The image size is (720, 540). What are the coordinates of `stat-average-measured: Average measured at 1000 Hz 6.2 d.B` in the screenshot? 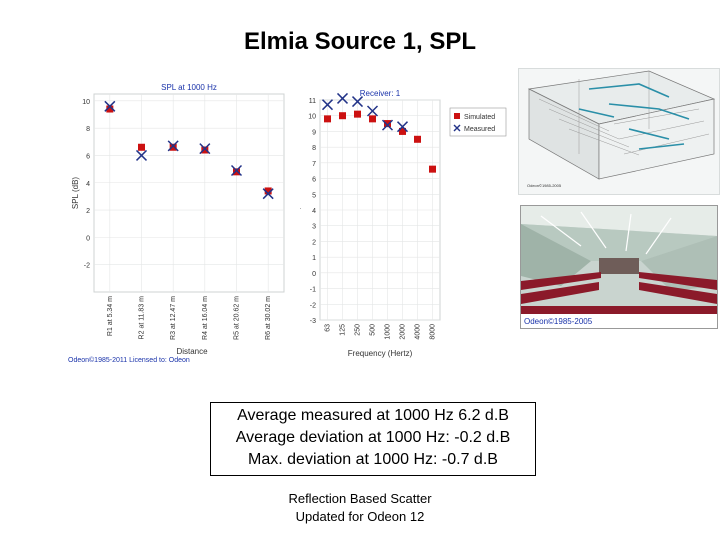 It's located at (373, 415).